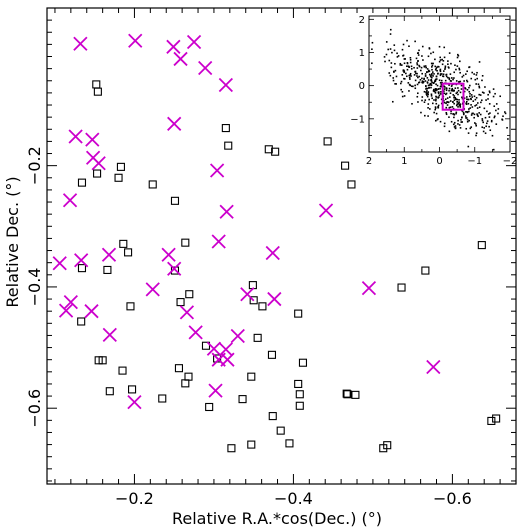 The height and width of the screenshot is (531, 520). Describe the element at coordinates (277, 518) in the screenshot. I see `x-axis-label: Relative R.A.*cos(Dec.) (°)` at that location.